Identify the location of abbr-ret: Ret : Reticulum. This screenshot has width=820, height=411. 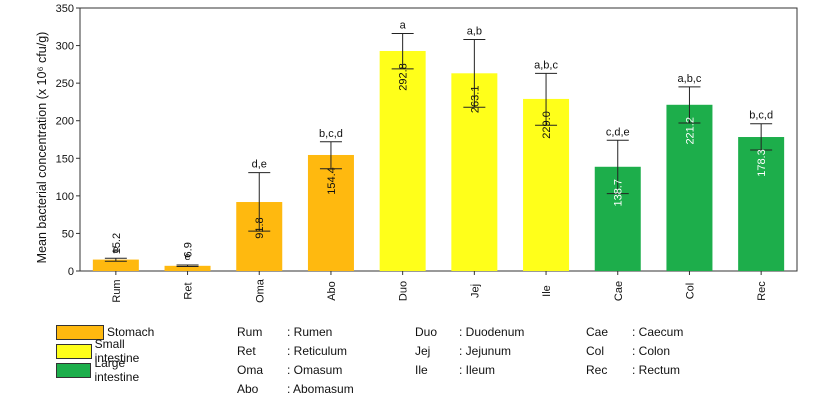
(292, 351).